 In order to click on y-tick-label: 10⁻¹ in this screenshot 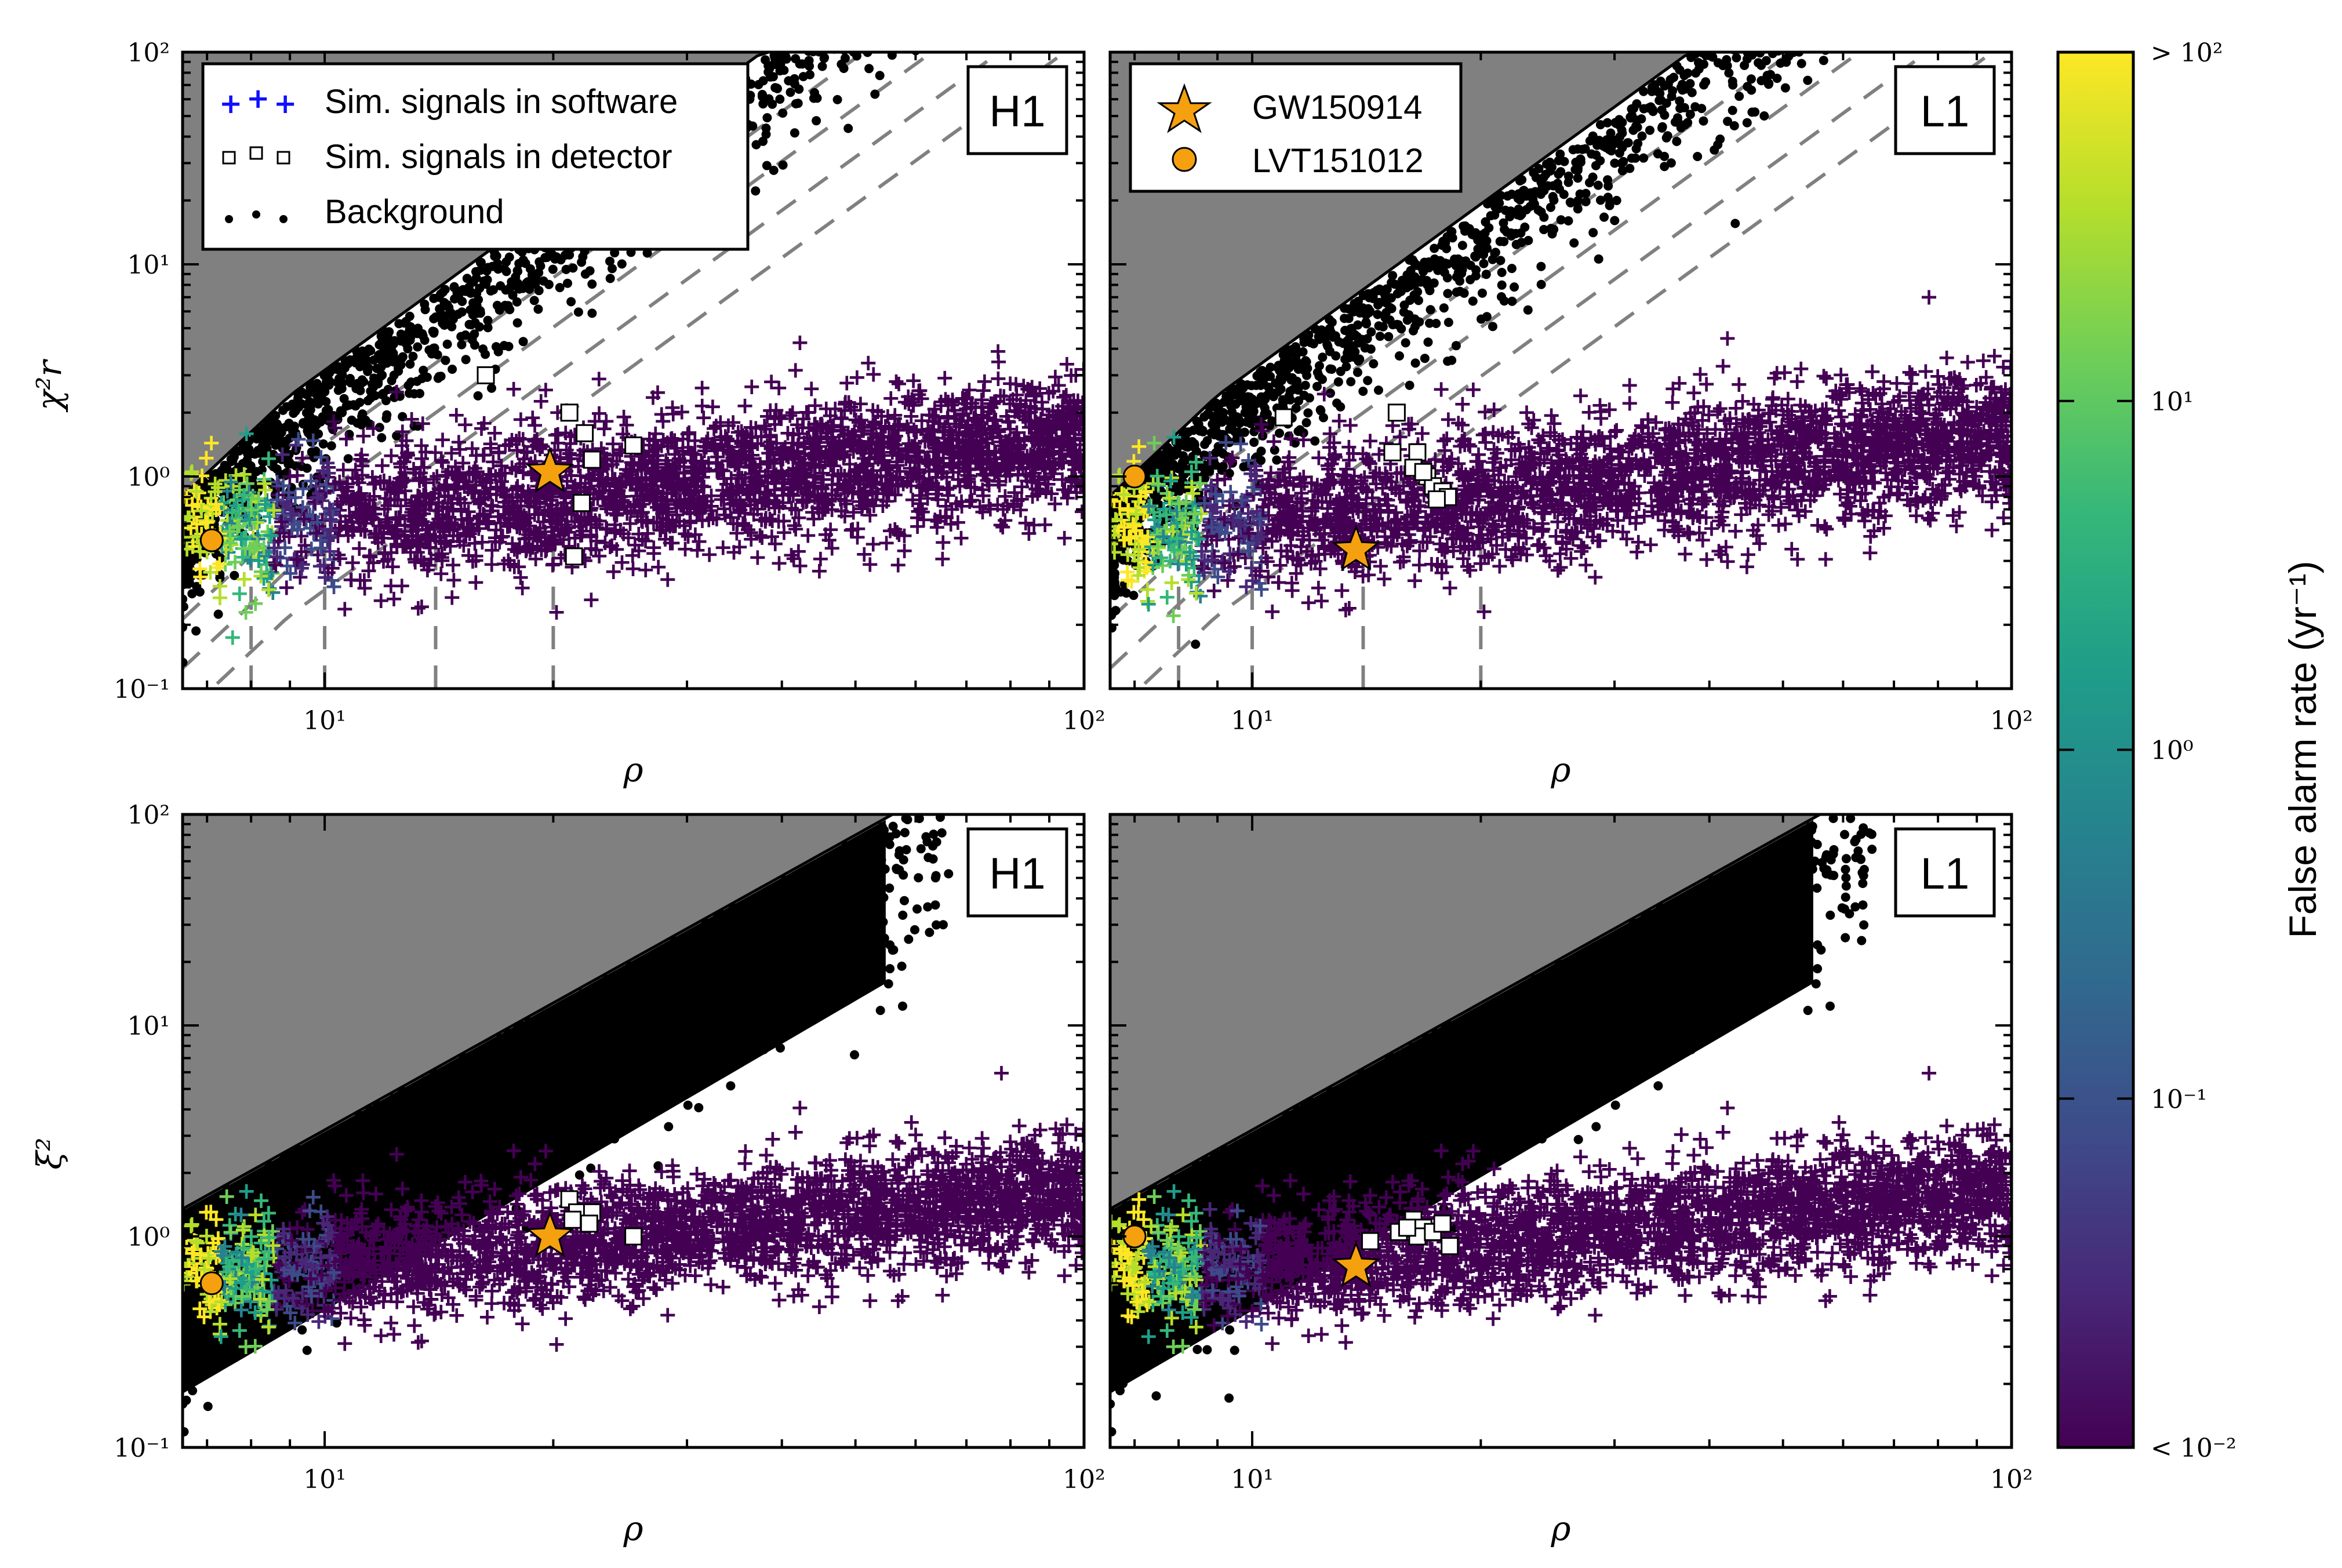, I will do `click(142, 690)`.